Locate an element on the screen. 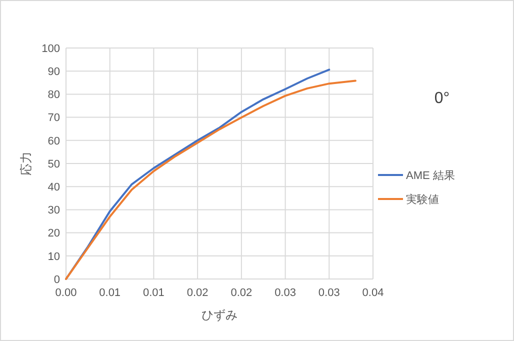 The image size is (514, 341). y-tick-label: 60 is located at coordinates (54, 141).